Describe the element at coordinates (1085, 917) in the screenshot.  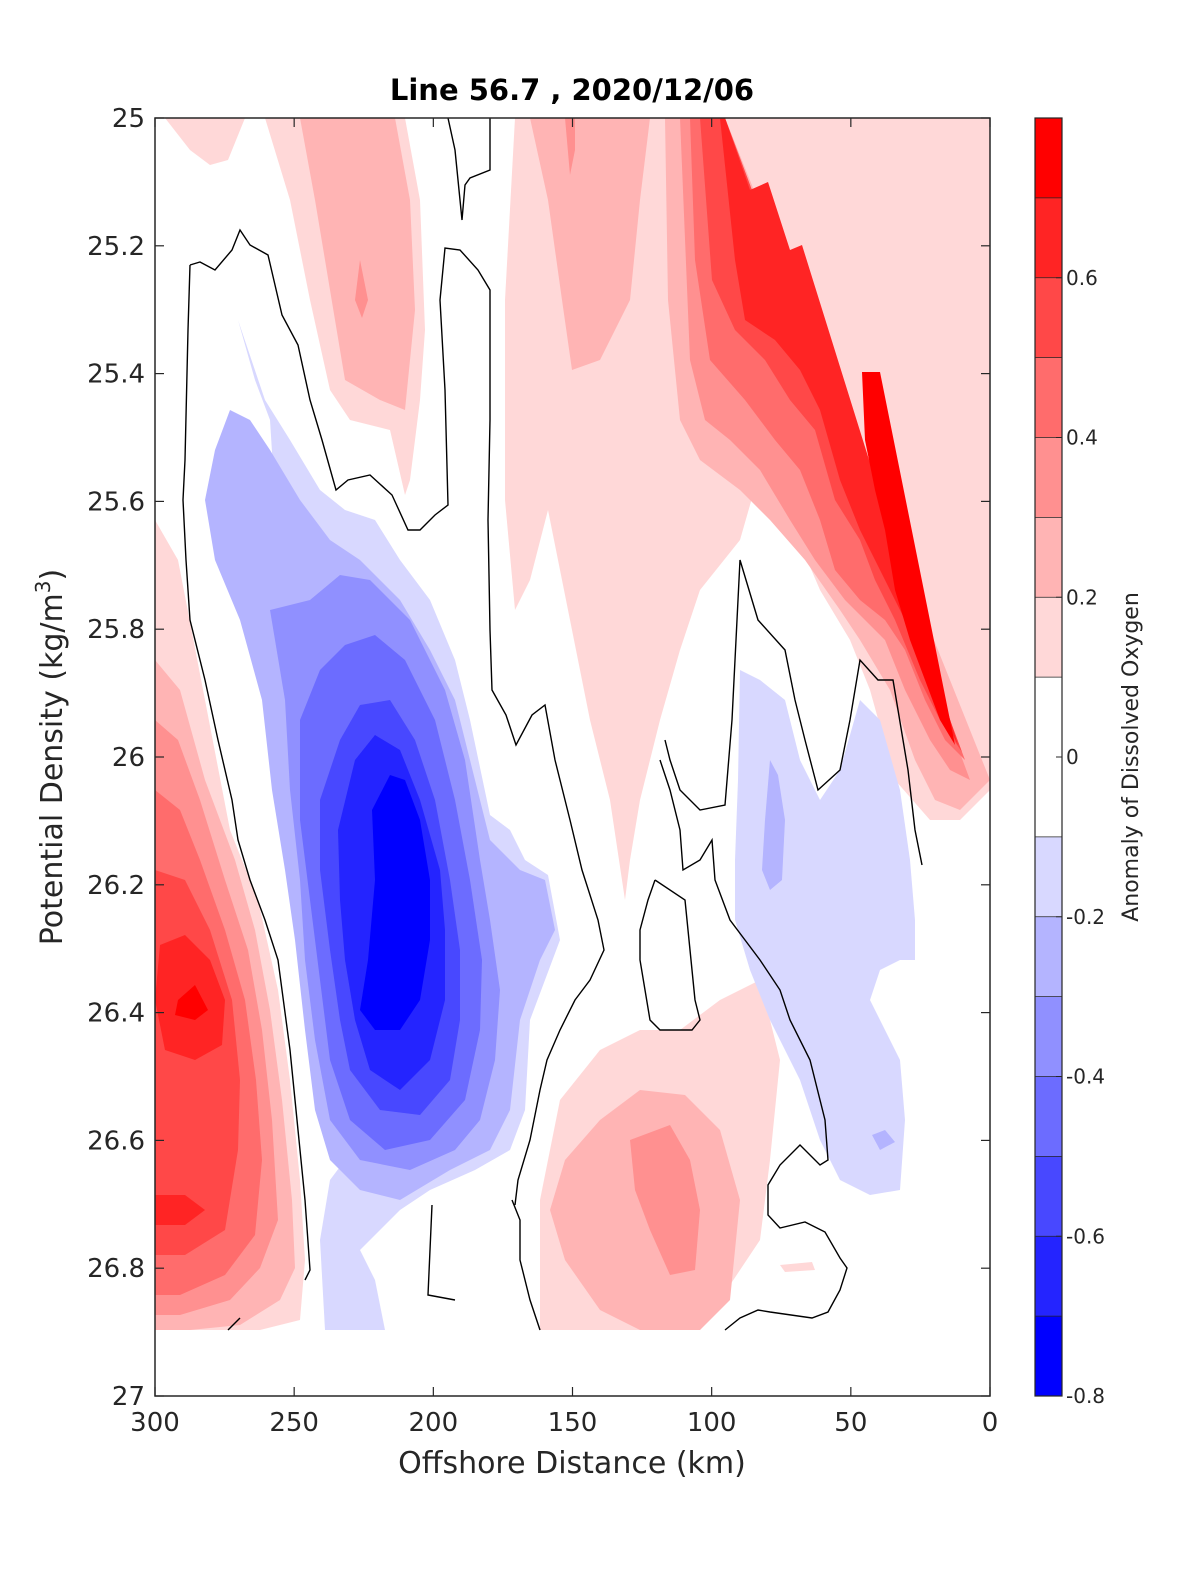
I see `colorbar-tick-label: -0.2` at that location.